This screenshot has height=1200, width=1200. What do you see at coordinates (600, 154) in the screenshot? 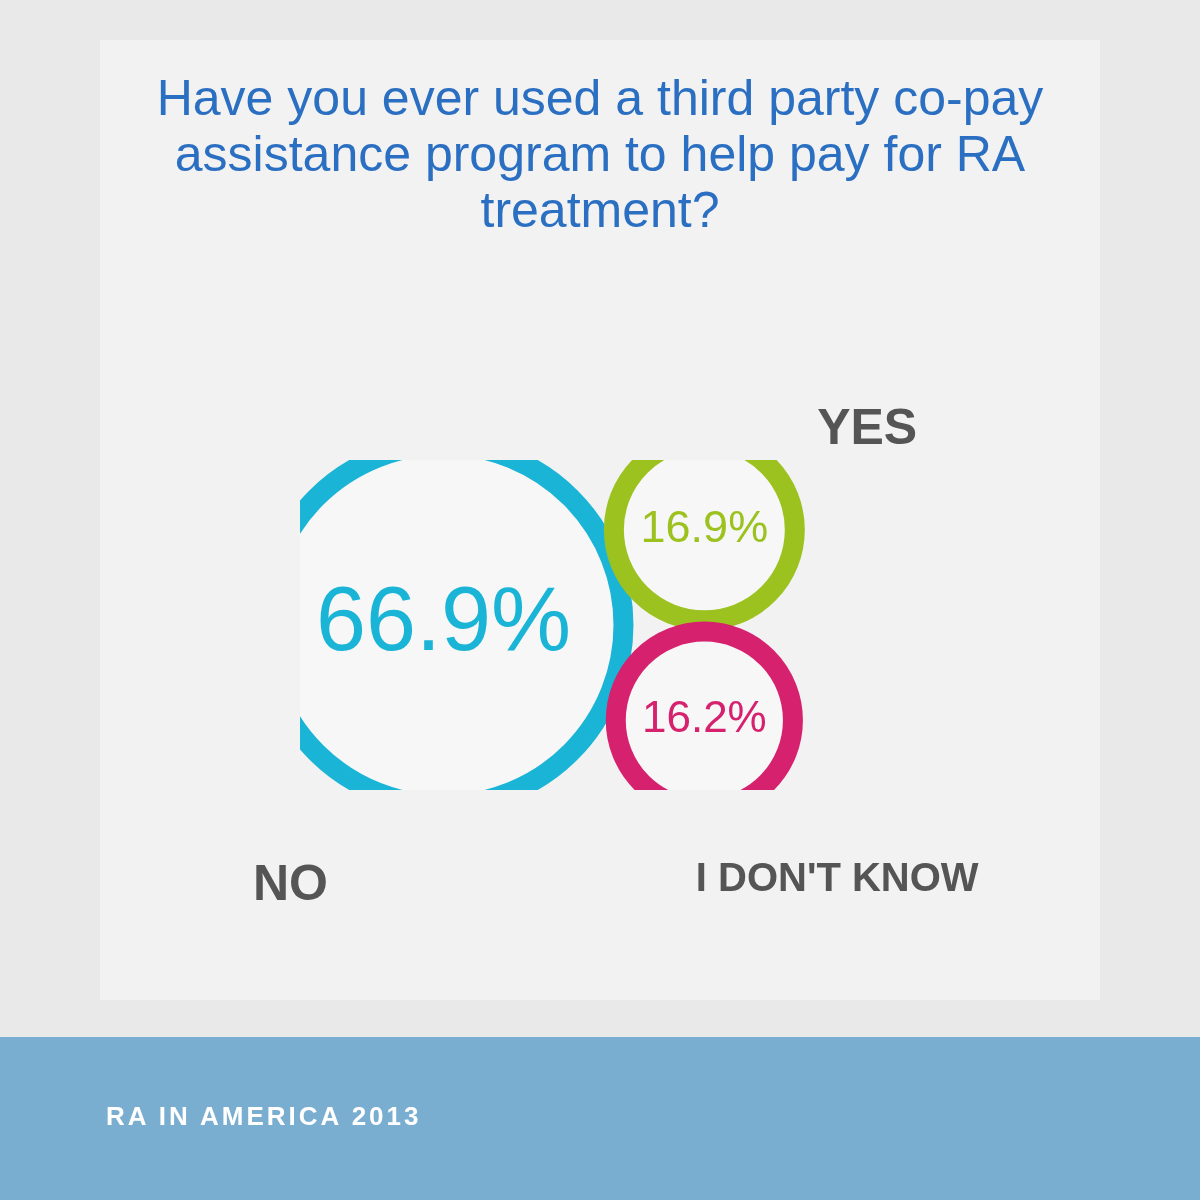
I see `text: Have you ever used a third party co-pay assistance program to help pay for RA treatment?` at bounding box center [600, 154].